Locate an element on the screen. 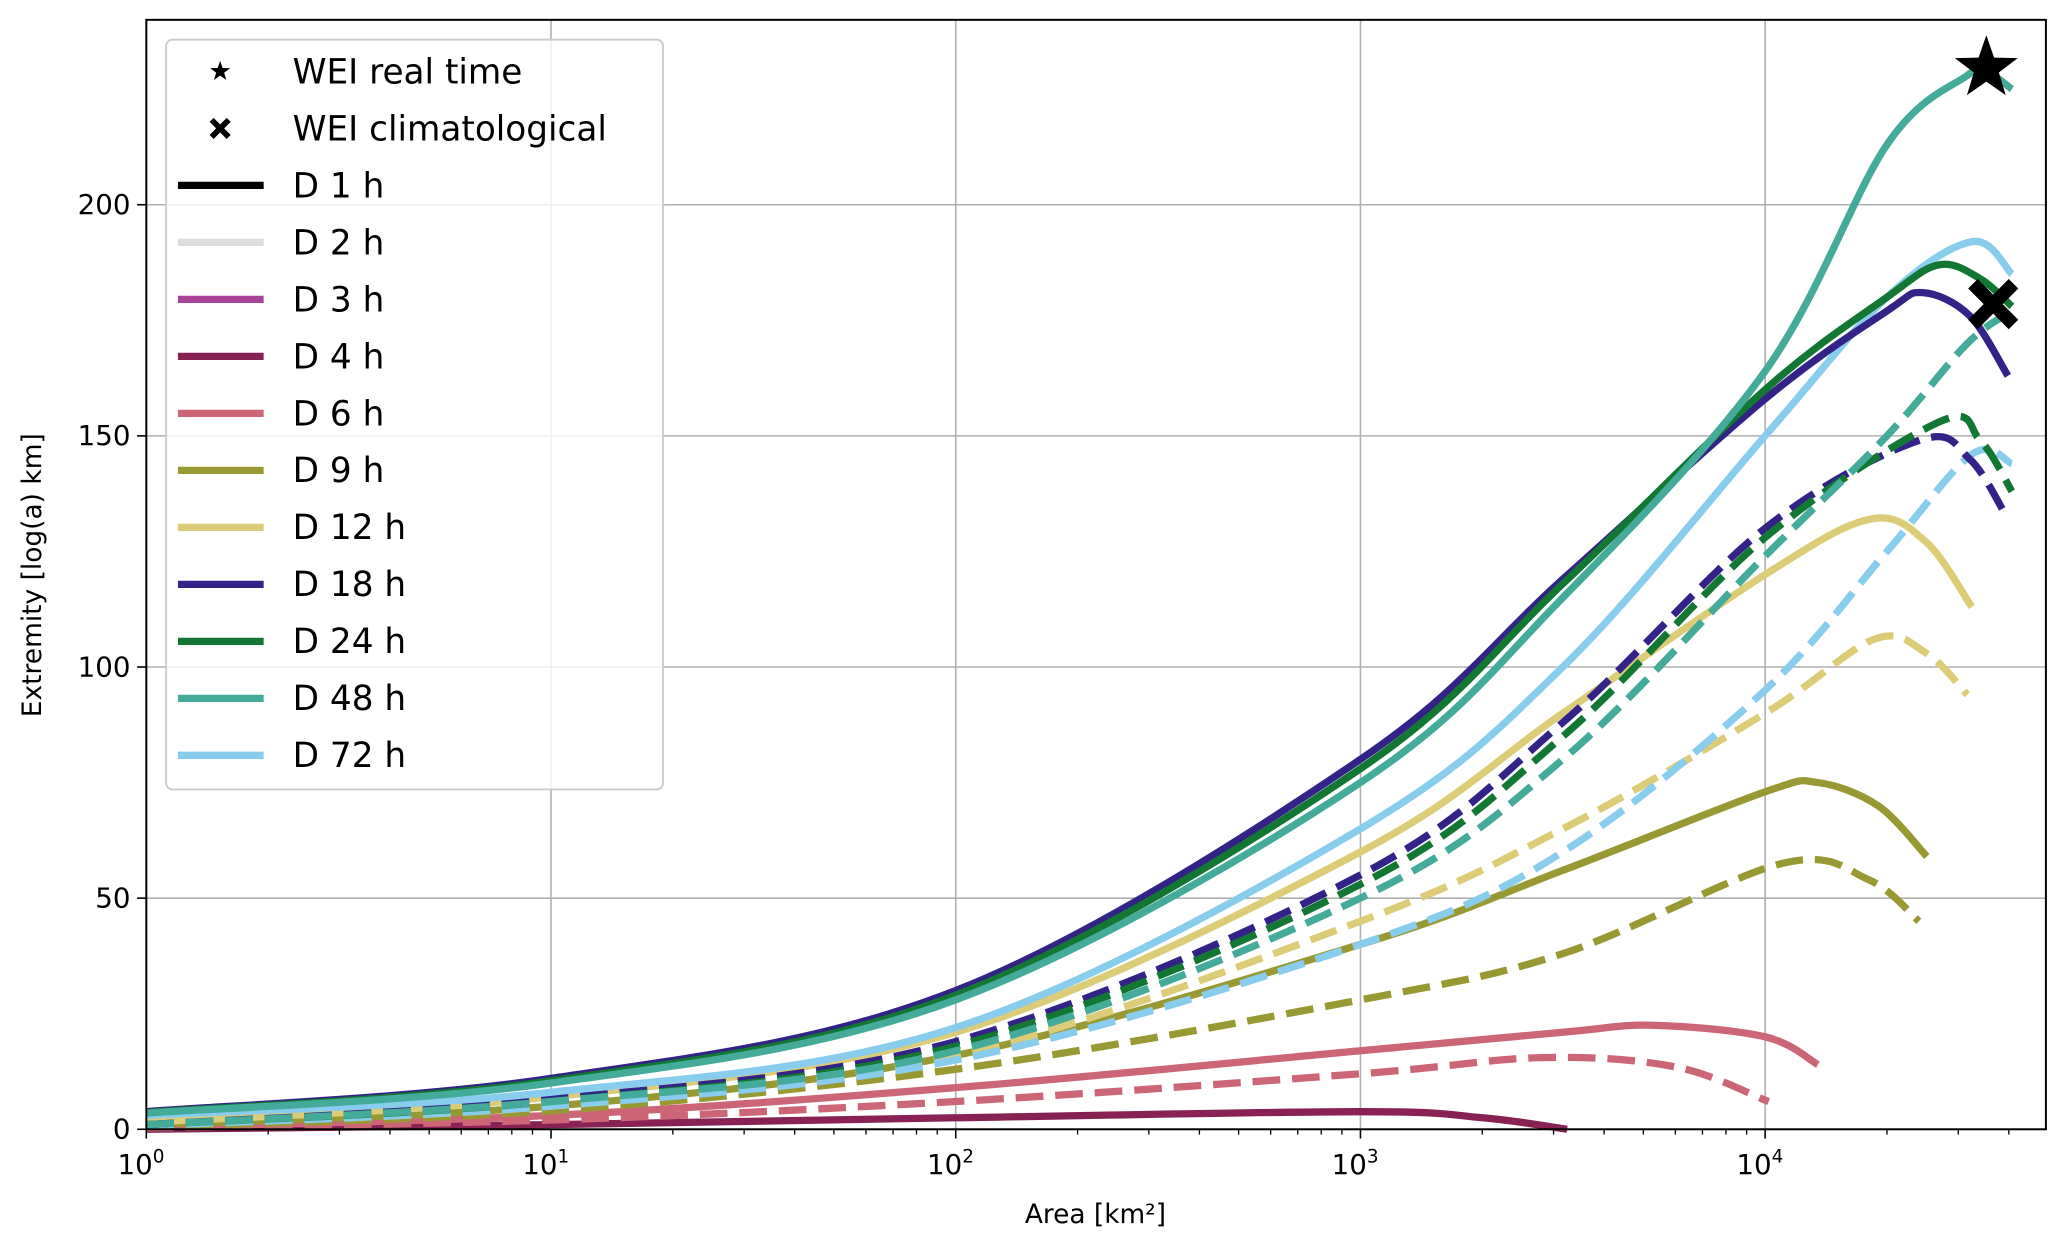  legend-label: D 4 h is located at coordinates (339, 357).